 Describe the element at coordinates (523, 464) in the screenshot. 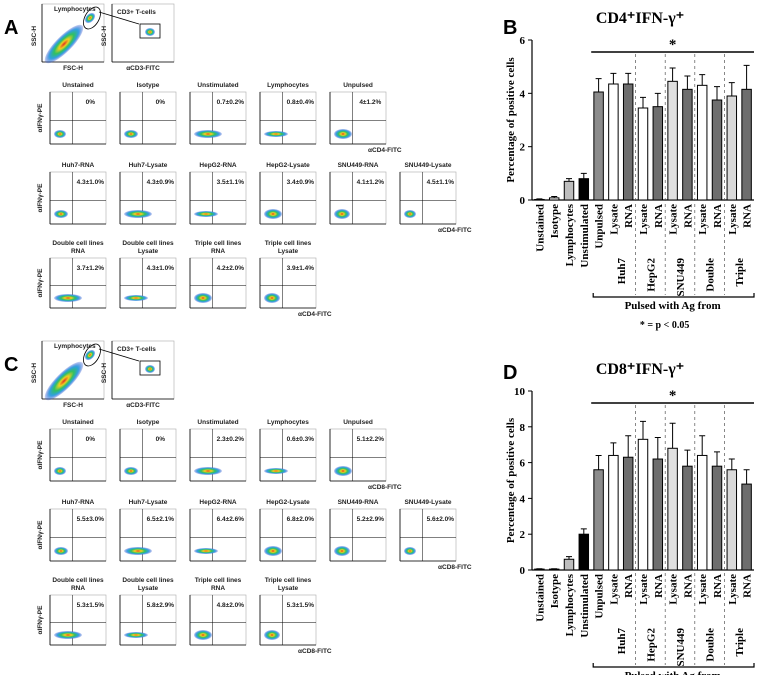

I see `y-tick-label: 6` at that location.